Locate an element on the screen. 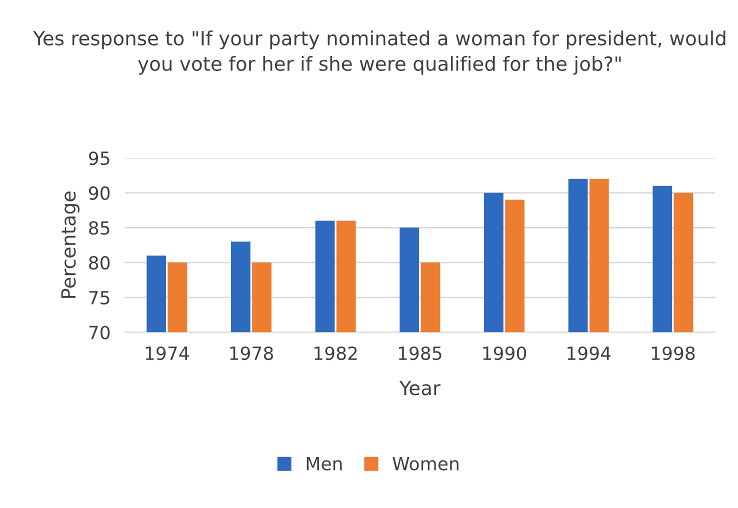 The width and height of the screenshot is (738, 508). x-tick-label: 1974 is located at coordinates (167, 353).